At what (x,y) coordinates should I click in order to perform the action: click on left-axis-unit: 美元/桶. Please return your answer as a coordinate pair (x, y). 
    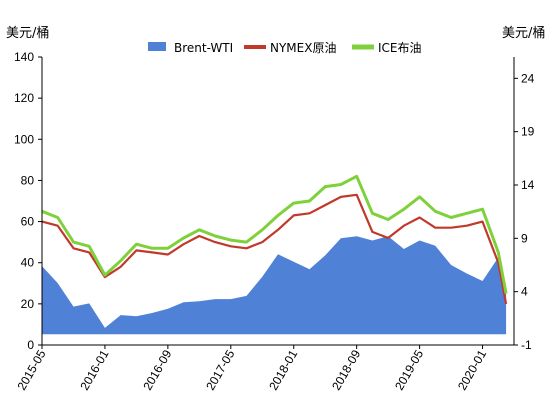
    Looking at the image, I should click on (28, 33).